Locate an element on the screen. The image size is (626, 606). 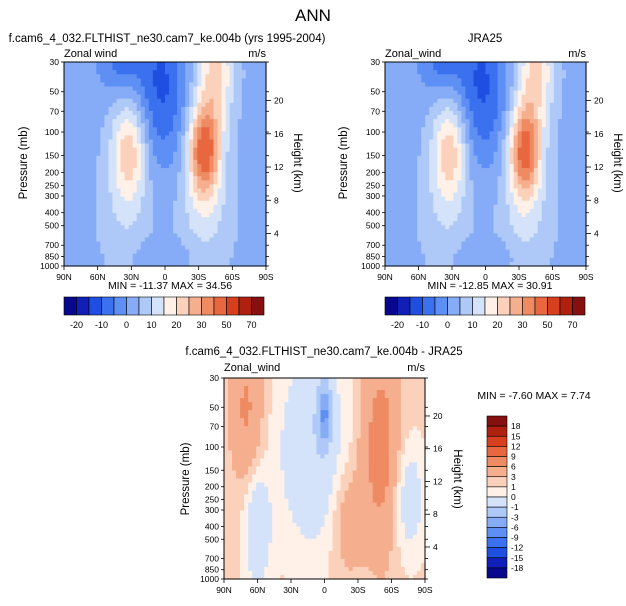
min-max-label: MIN = -11.37 MAX = 34.56 is located at coordinates (170, 286).